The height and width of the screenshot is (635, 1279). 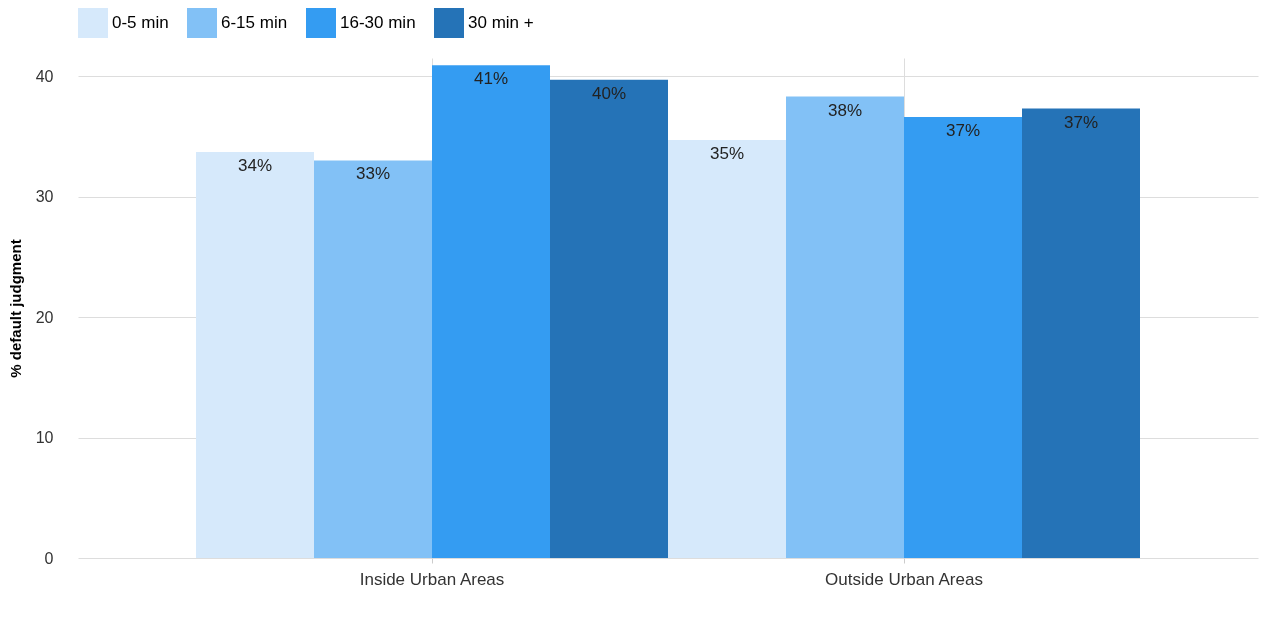 I want to click on legend-label: 16-30 min, so click(x=378, y=22).